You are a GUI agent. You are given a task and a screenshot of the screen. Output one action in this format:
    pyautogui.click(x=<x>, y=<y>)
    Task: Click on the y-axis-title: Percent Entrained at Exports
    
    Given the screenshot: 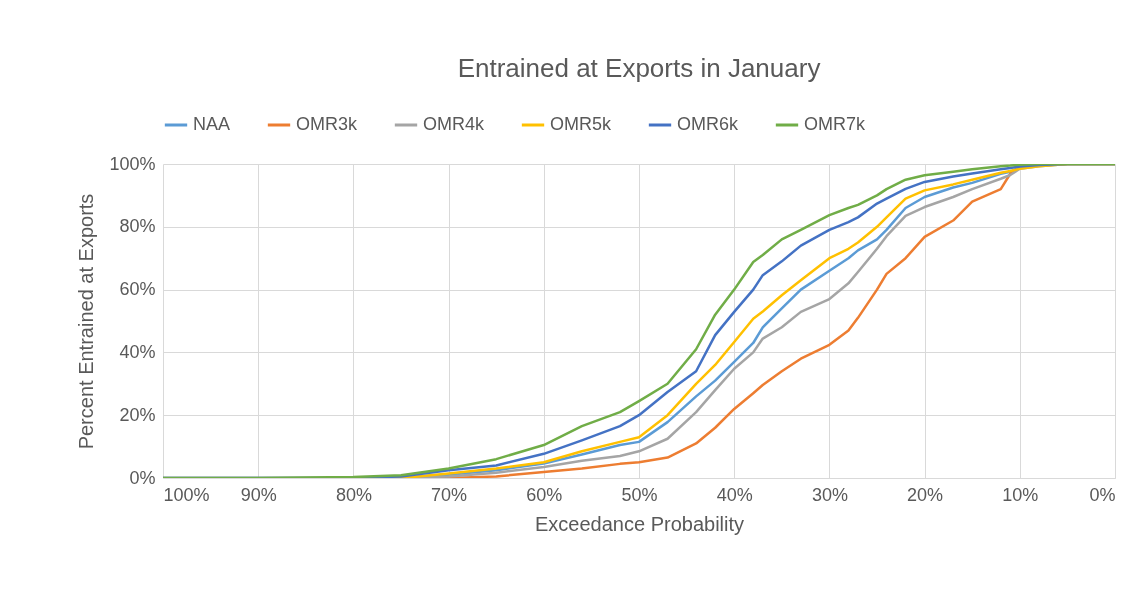 What is the action you would take?
    pyautogui.click(x=86, y=321)
    